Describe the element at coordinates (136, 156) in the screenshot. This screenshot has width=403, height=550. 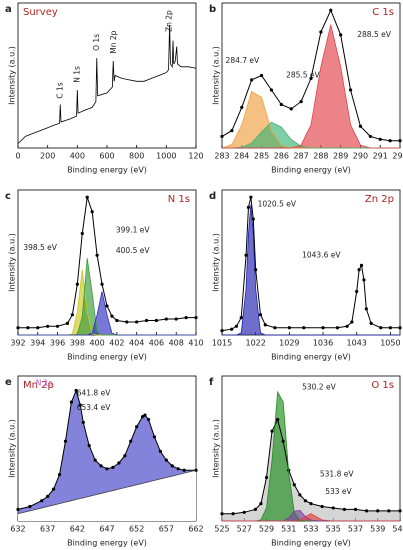
I see `x-tick-label: 800` at that location.